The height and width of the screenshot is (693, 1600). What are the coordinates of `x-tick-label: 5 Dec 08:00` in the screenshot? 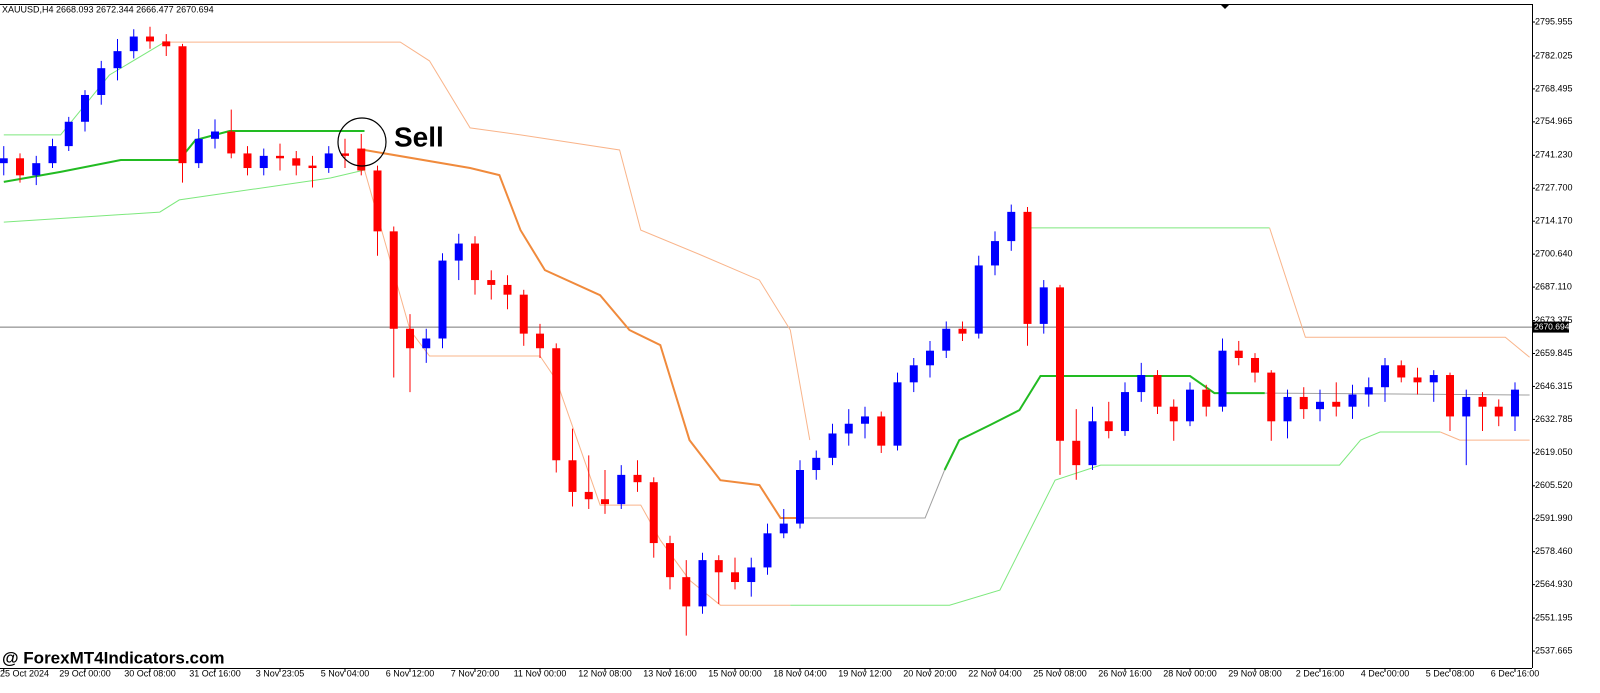 It's located at (1450, 673).